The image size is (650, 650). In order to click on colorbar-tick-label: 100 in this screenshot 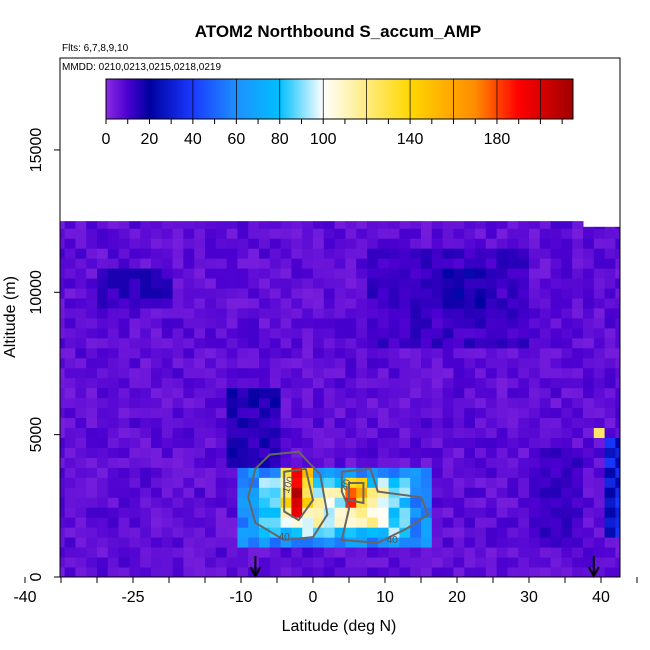, I will do `click(323, 139)`.